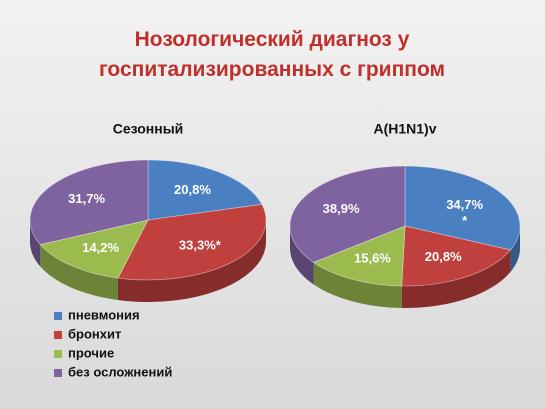  Describe the element at coordinates (404, 129) in the screenshot. I see `chart-title: A(H1N1)v` at that location.